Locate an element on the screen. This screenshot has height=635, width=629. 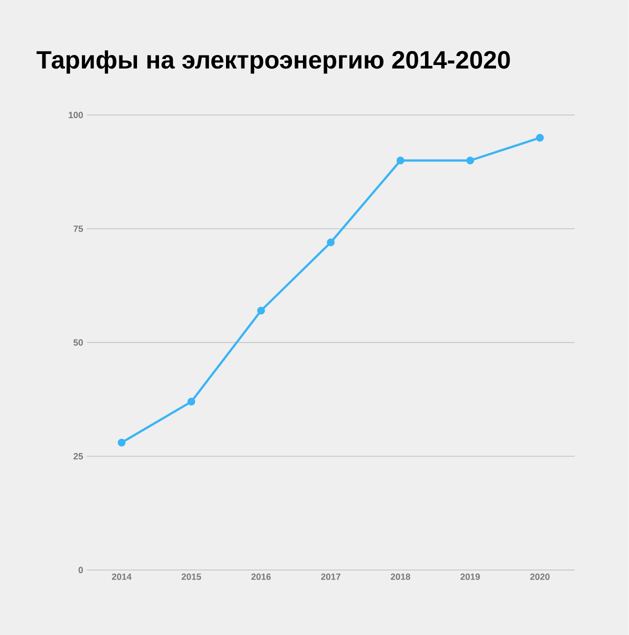
y-tick-label: 0 is located at coordinates (80, 570).